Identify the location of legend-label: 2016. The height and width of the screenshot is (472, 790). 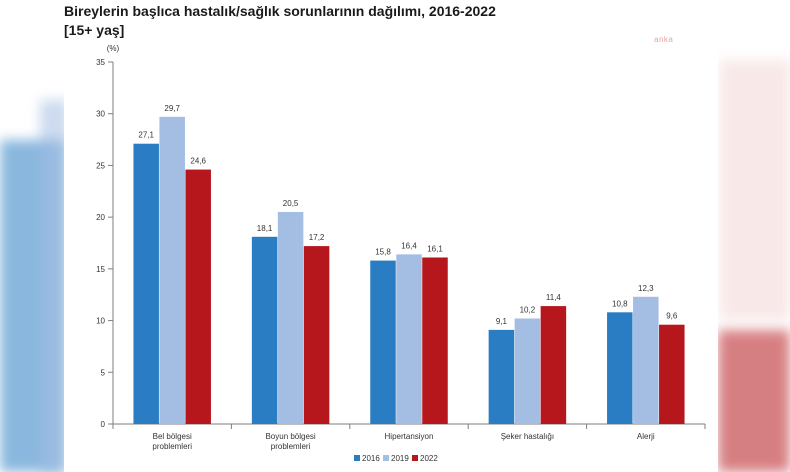
(371, 458).